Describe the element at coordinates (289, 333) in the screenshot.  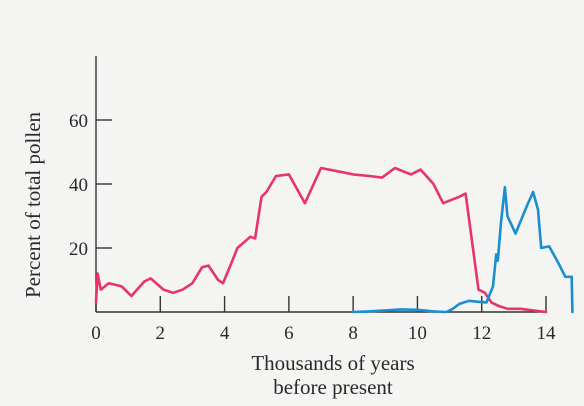
I see `x-tick-label: 6` at that location.